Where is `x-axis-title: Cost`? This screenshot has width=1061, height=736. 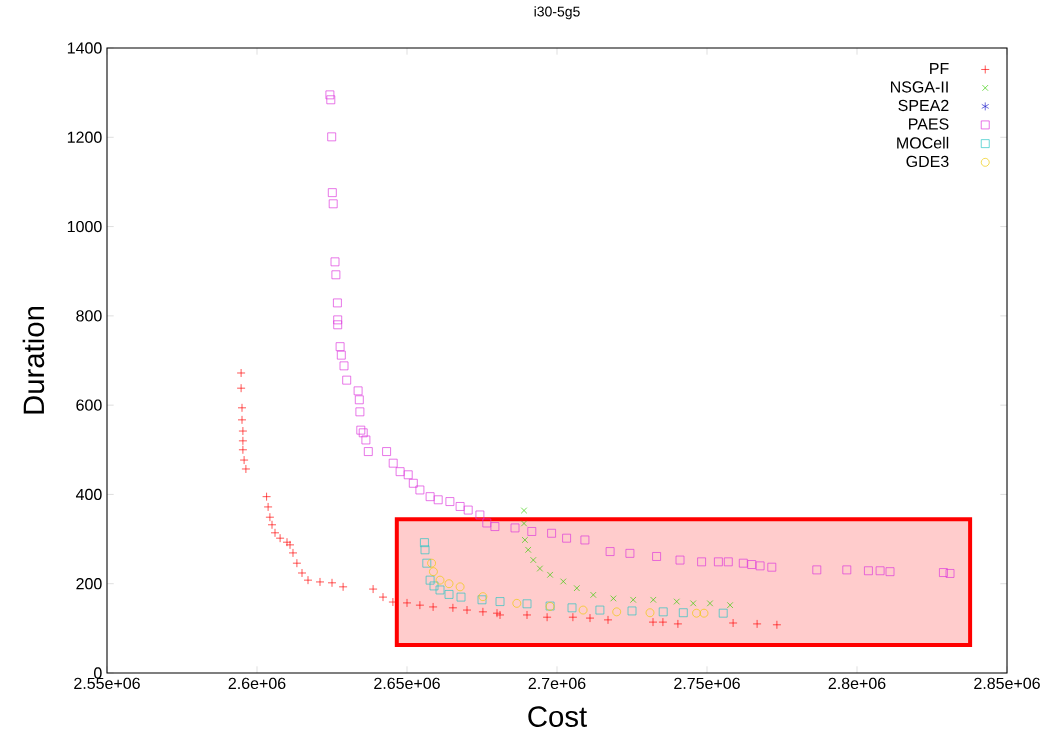
x-axis-title: Cost is located at coordinates (557, 716).